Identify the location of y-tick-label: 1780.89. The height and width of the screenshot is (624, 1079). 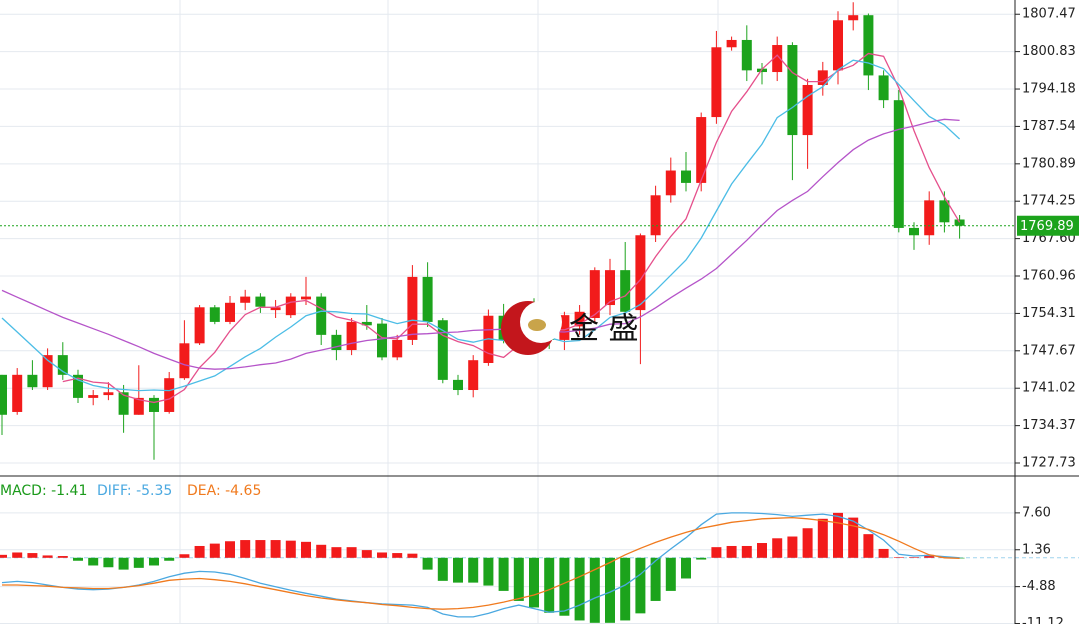
(1049, 163).